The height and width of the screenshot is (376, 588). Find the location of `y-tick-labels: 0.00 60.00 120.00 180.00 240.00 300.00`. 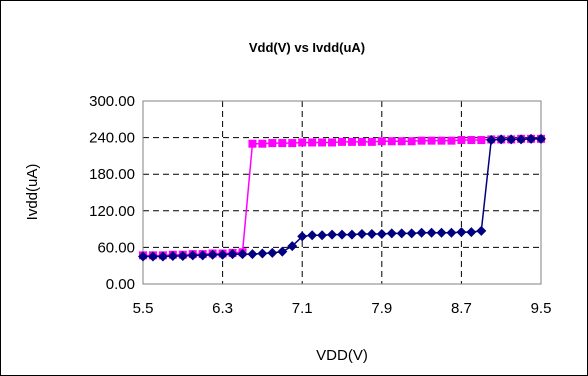

y-tick-labels: 0.00 60.00 120.00 180.00 240.00 300.00 is located at coordinates (112, 193).